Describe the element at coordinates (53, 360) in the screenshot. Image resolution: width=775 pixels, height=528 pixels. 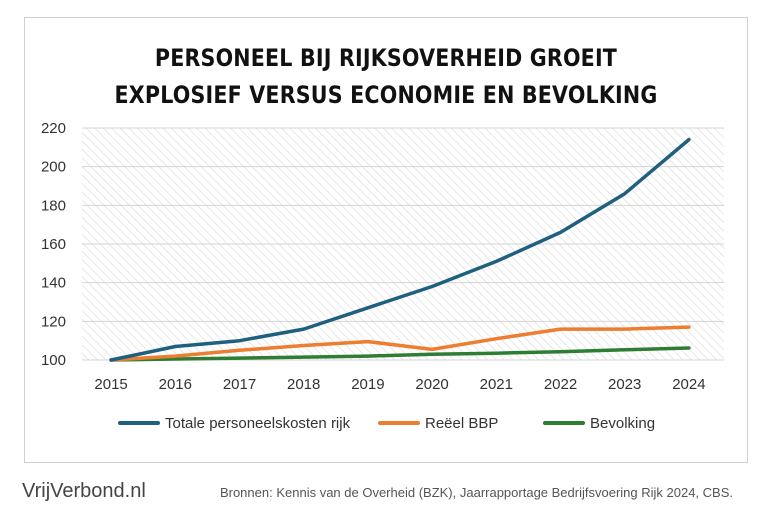
I see `y-tick-label: 100` at that location.